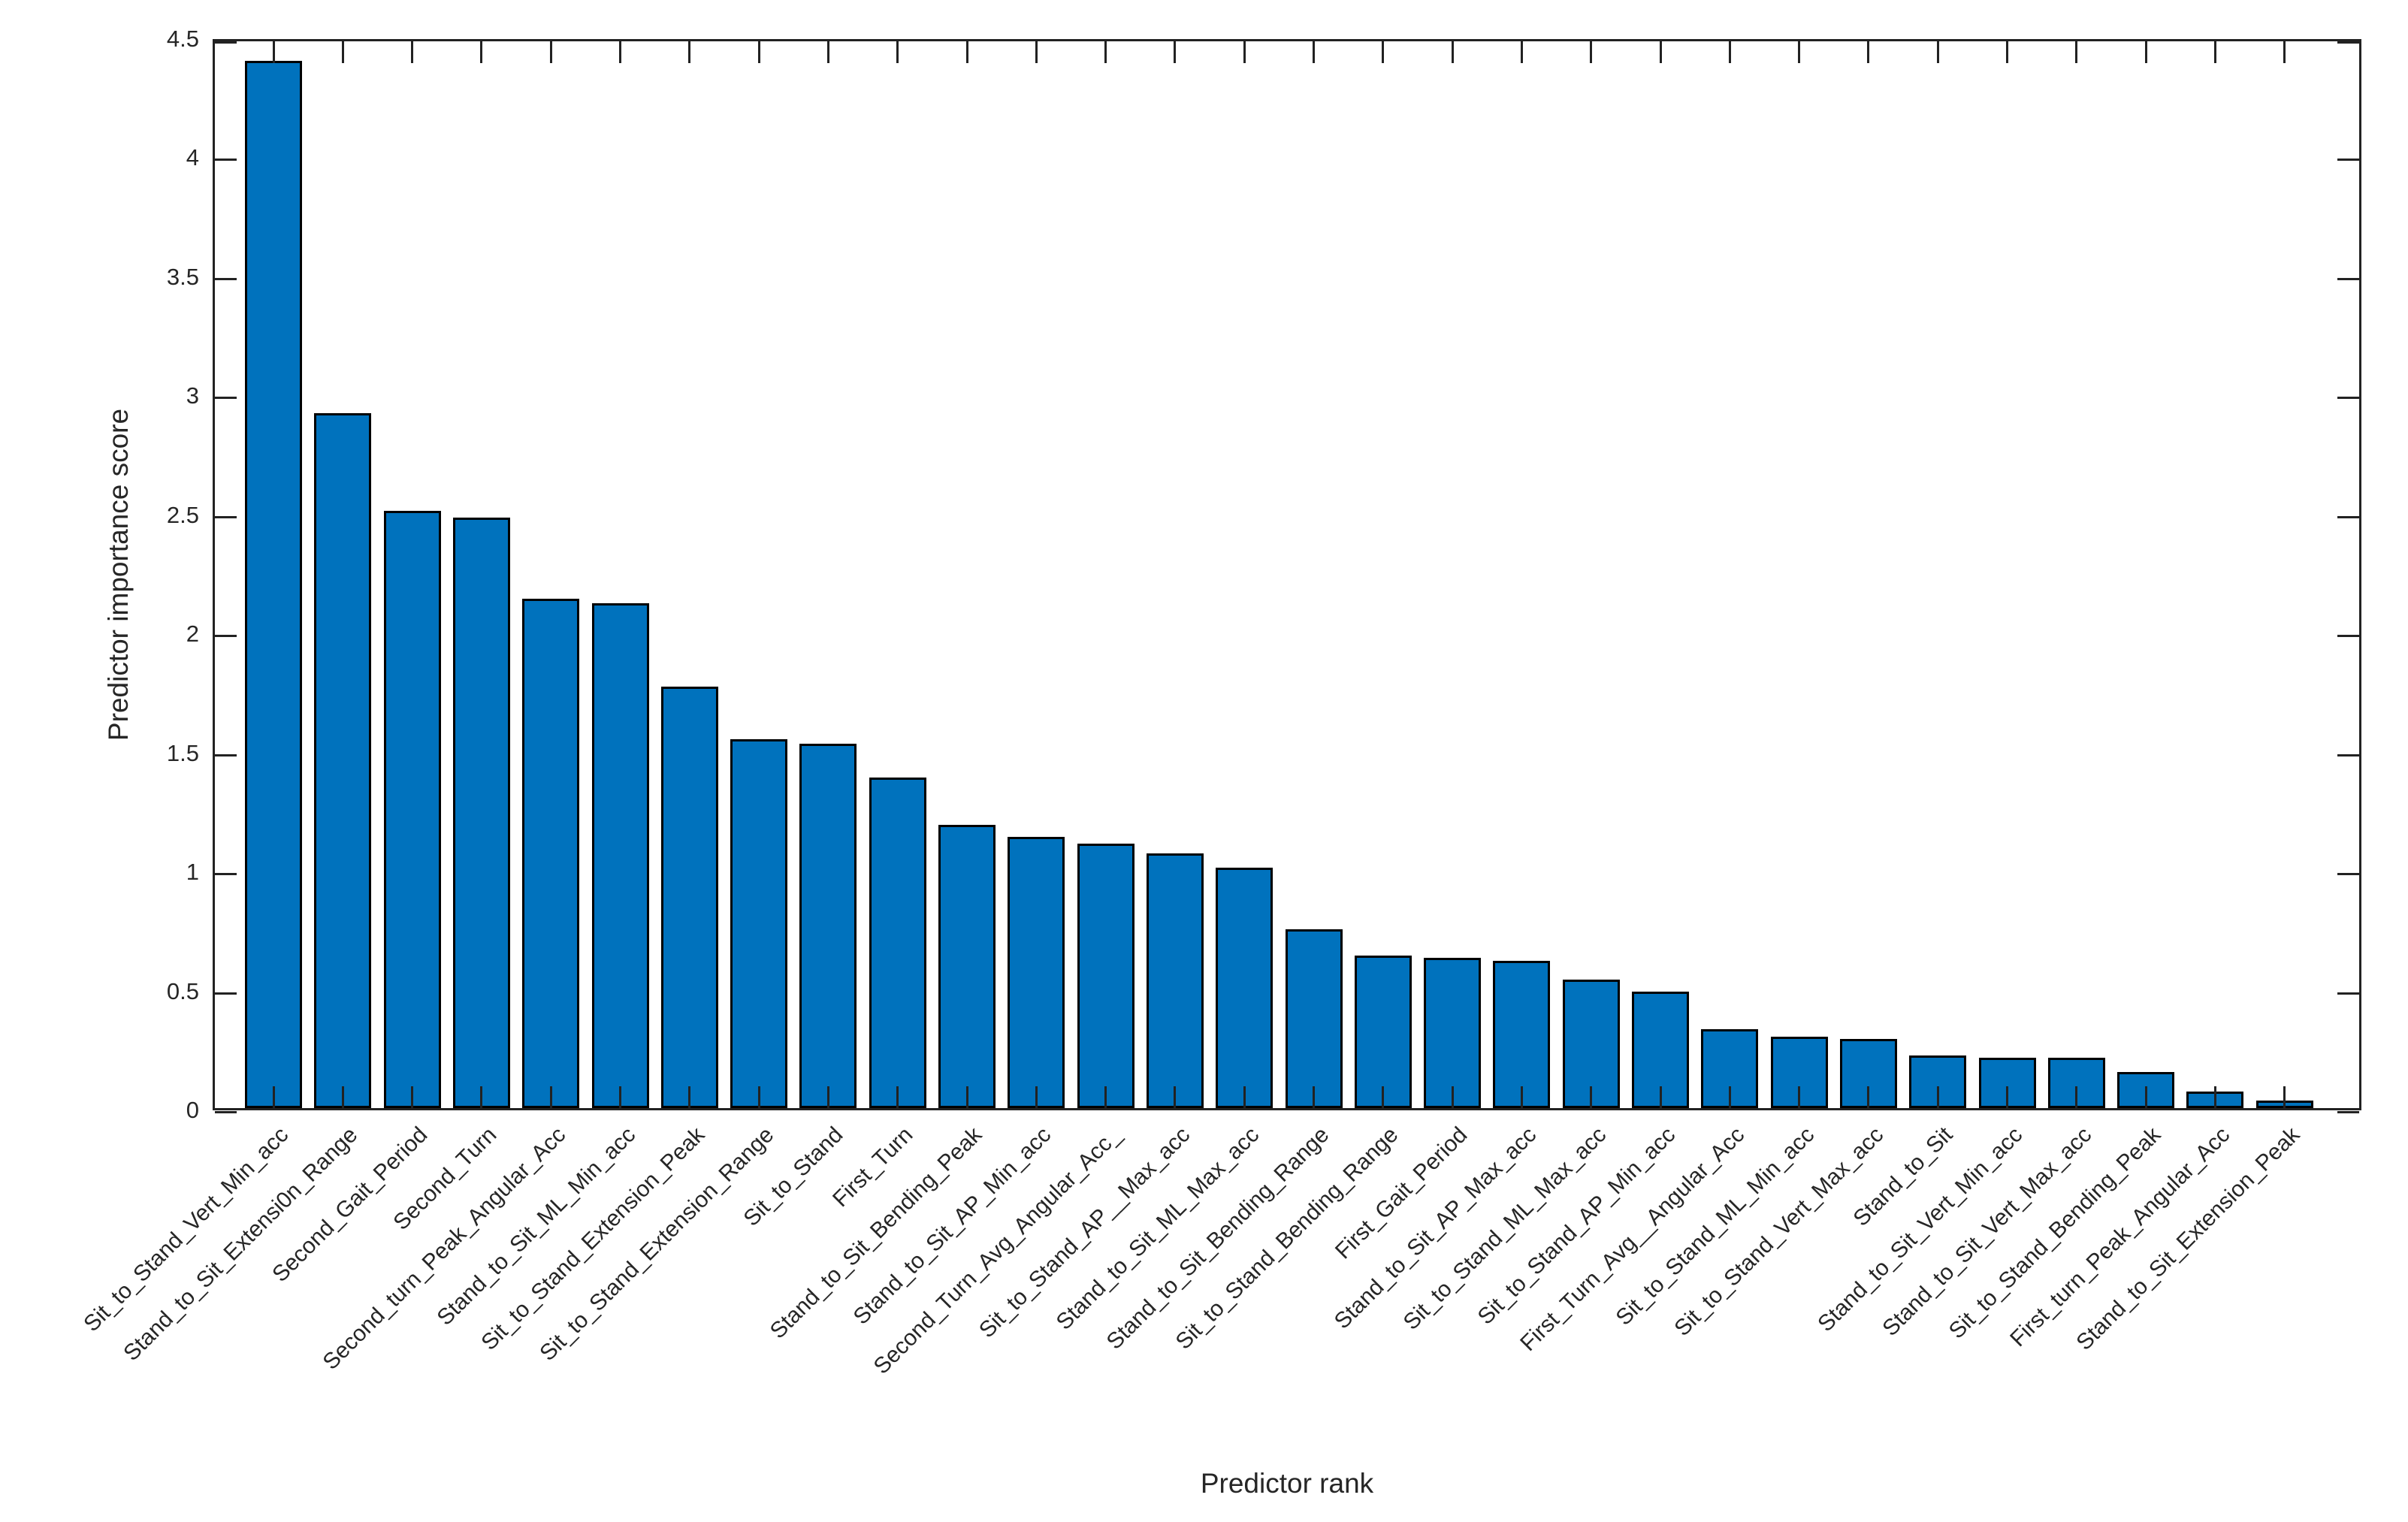 The height and width of the screenshot is (1522, 2408). What do you see at coordinates (182, 515) in the screenshot?
I see `y-tick-label: 2.5` at bounding box center [182, 515].